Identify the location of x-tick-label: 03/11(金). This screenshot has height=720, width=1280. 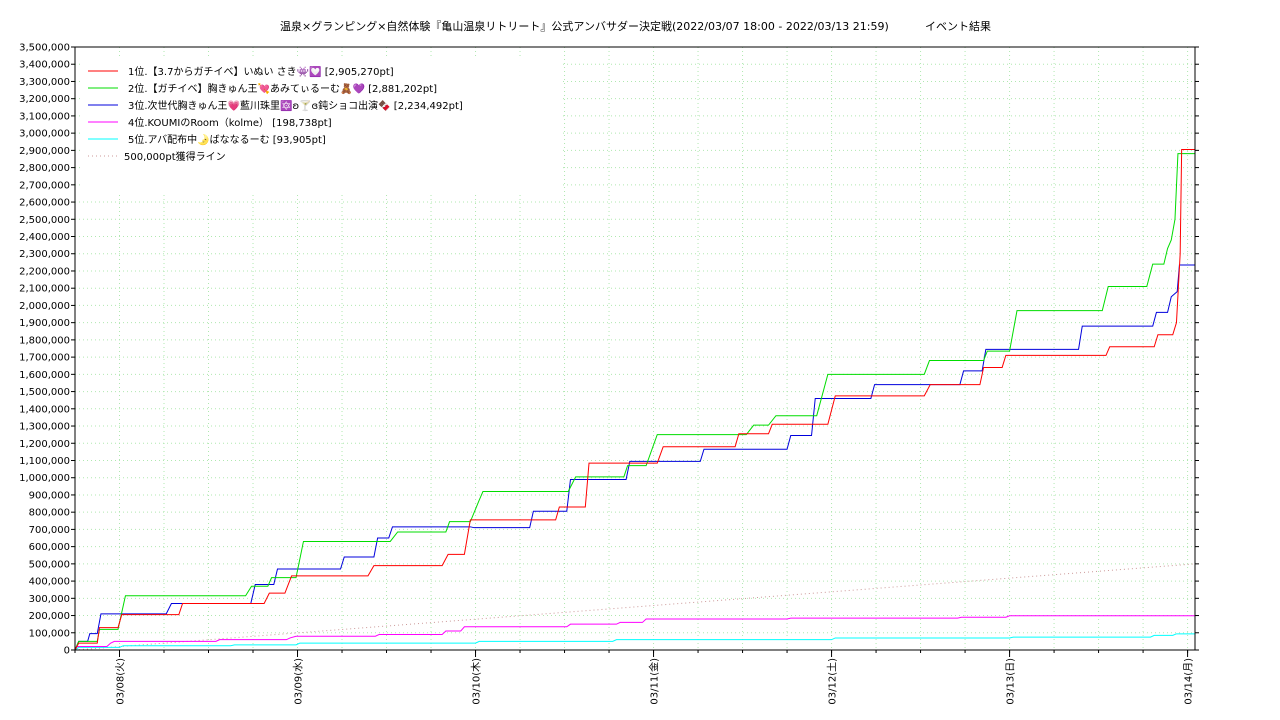
(654, 681).